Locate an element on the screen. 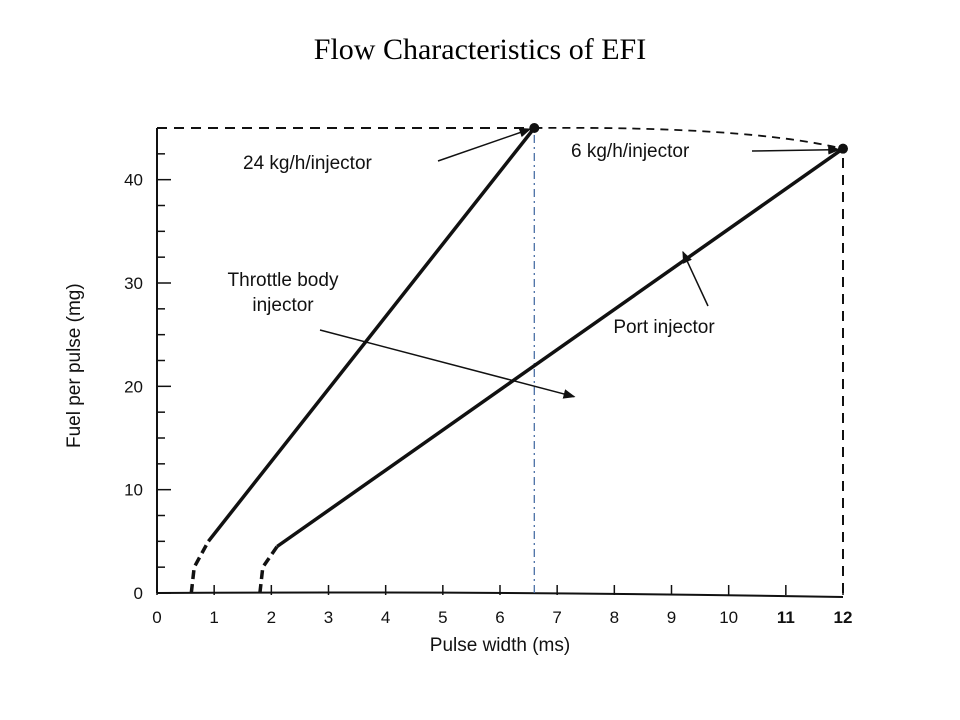  x-tick-label: 11 is located at coordinates (786, 617).